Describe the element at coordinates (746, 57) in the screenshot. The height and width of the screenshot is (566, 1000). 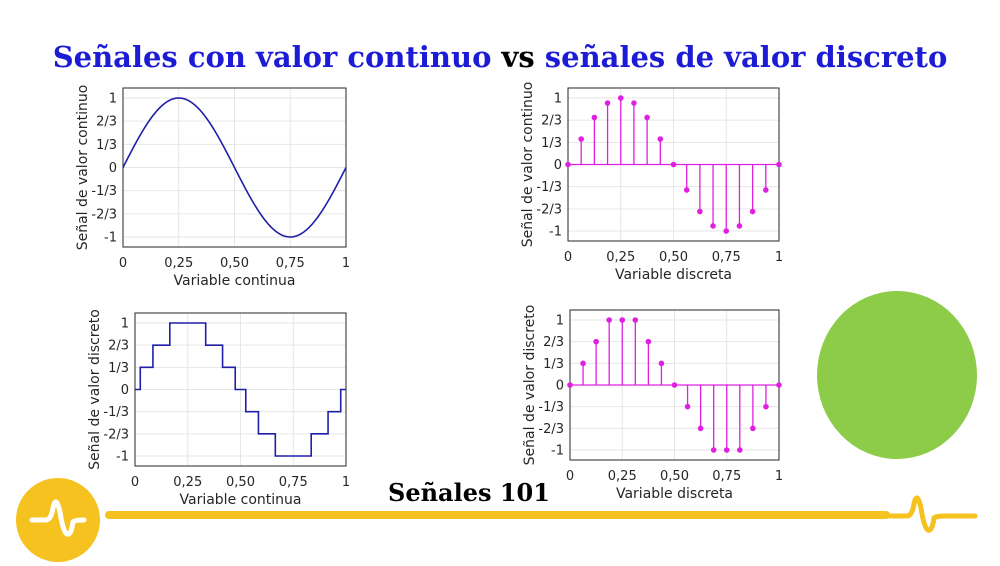
I see `title-part-discrete: señales de valor discreto` at that location.